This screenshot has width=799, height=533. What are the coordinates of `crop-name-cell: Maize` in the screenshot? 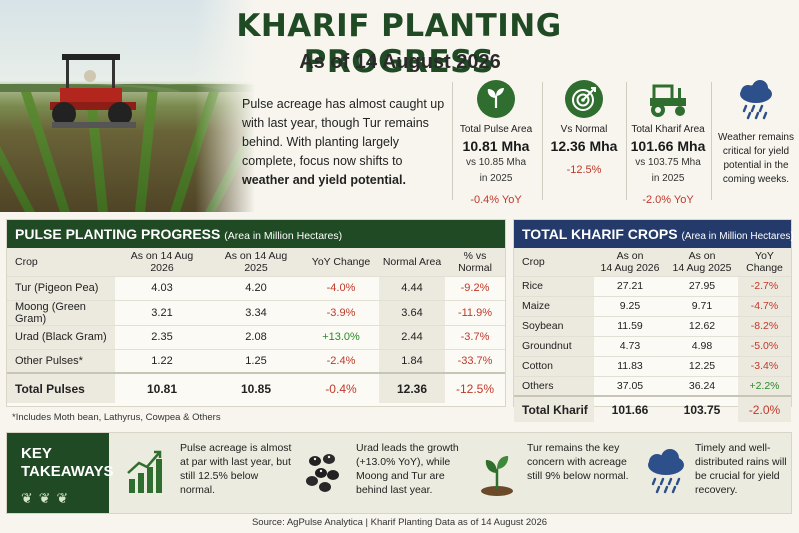 It's located at (554, 305).